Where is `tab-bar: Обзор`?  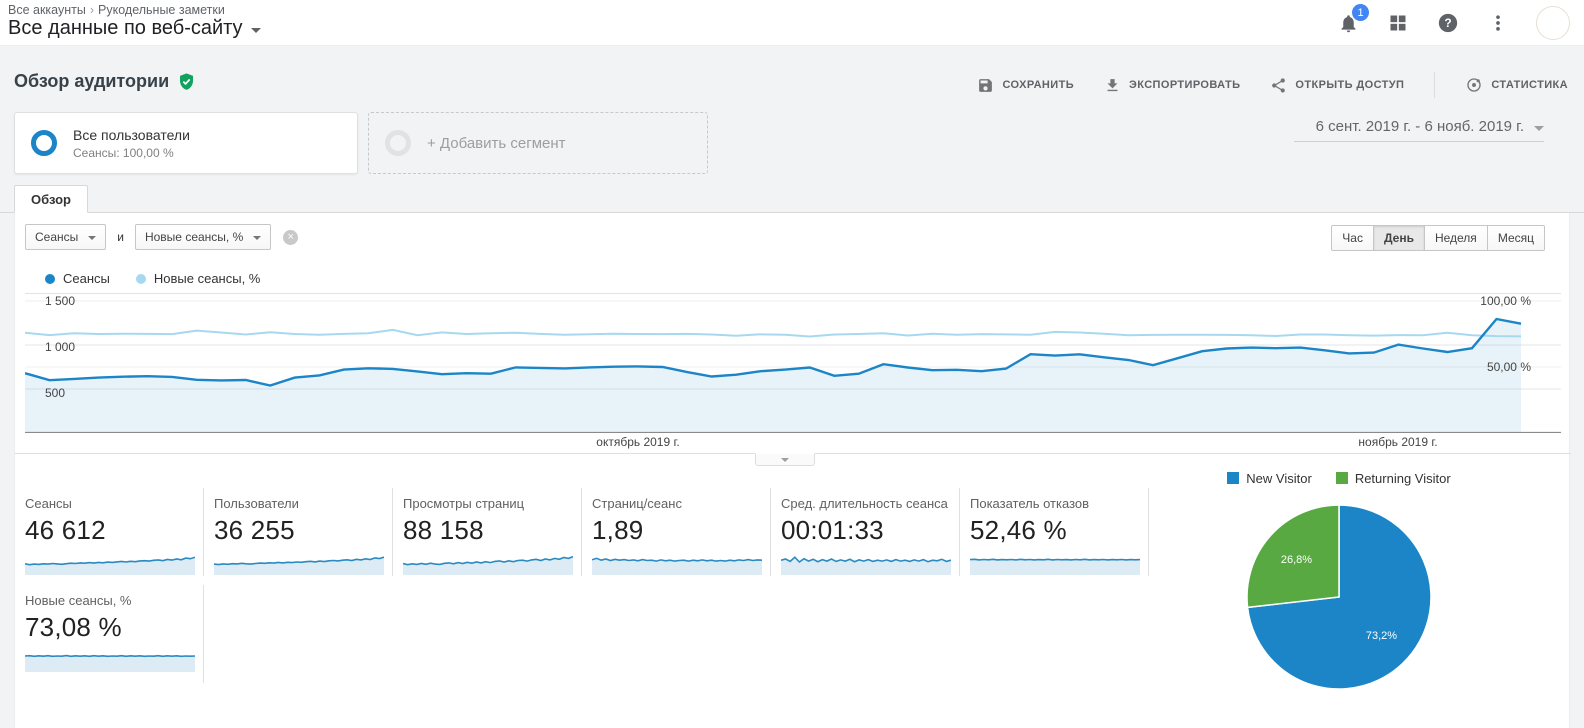
tab-bar: Обзор is located at coordinates (792, 199).